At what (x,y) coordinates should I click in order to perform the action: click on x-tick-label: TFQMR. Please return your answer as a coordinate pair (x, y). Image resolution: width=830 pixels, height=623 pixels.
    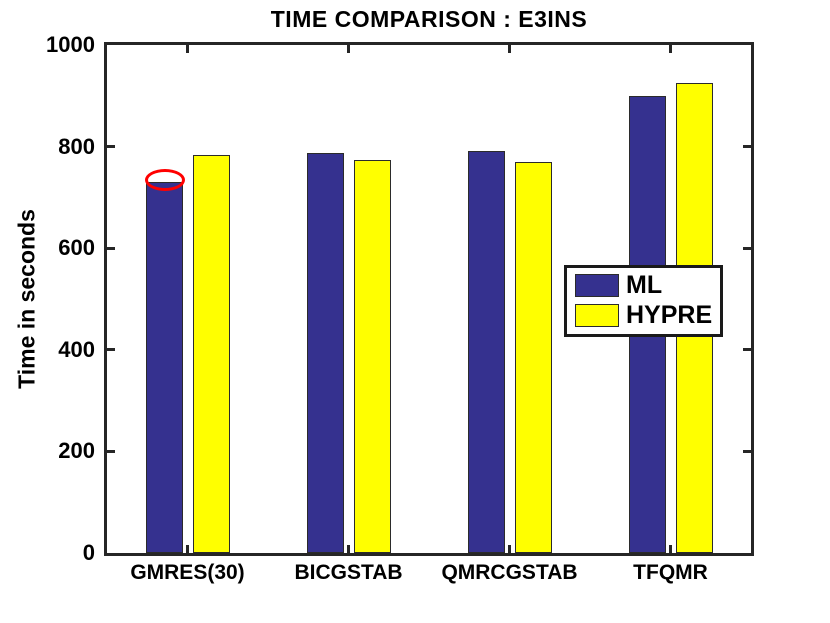
    Looking at the image, I should click on (670, 572).